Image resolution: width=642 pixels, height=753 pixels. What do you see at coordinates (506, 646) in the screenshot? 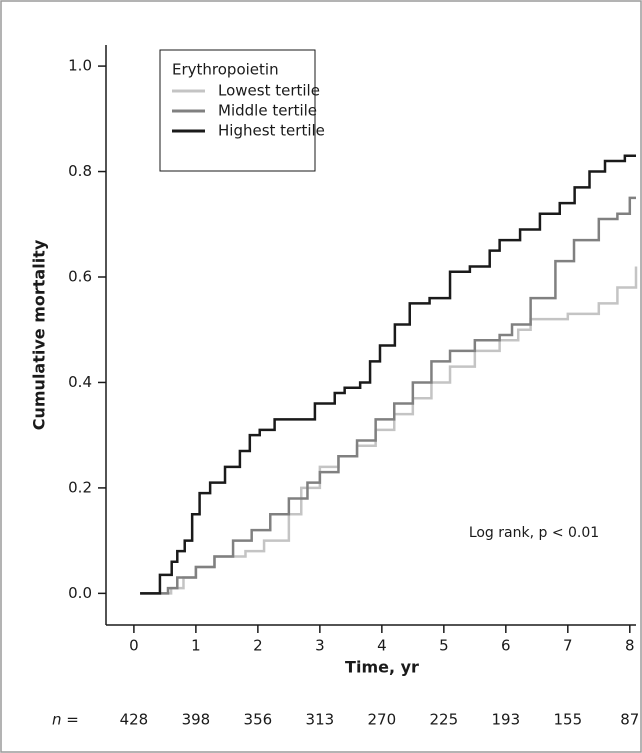
I see `x-tick-label: 6` at bounding box center [506, 646].